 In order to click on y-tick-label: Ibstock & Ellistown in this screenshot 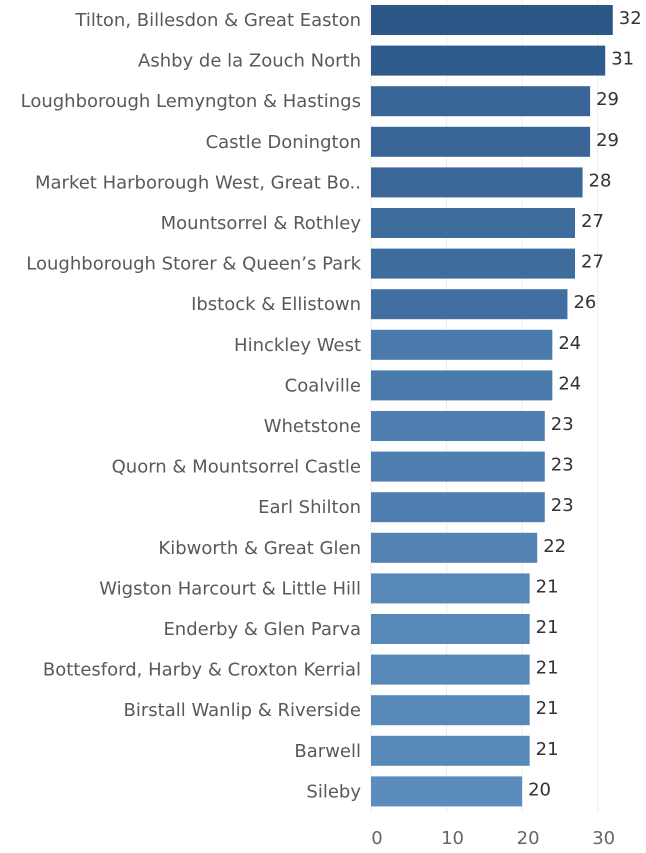, I will do `click(276, 304)`.